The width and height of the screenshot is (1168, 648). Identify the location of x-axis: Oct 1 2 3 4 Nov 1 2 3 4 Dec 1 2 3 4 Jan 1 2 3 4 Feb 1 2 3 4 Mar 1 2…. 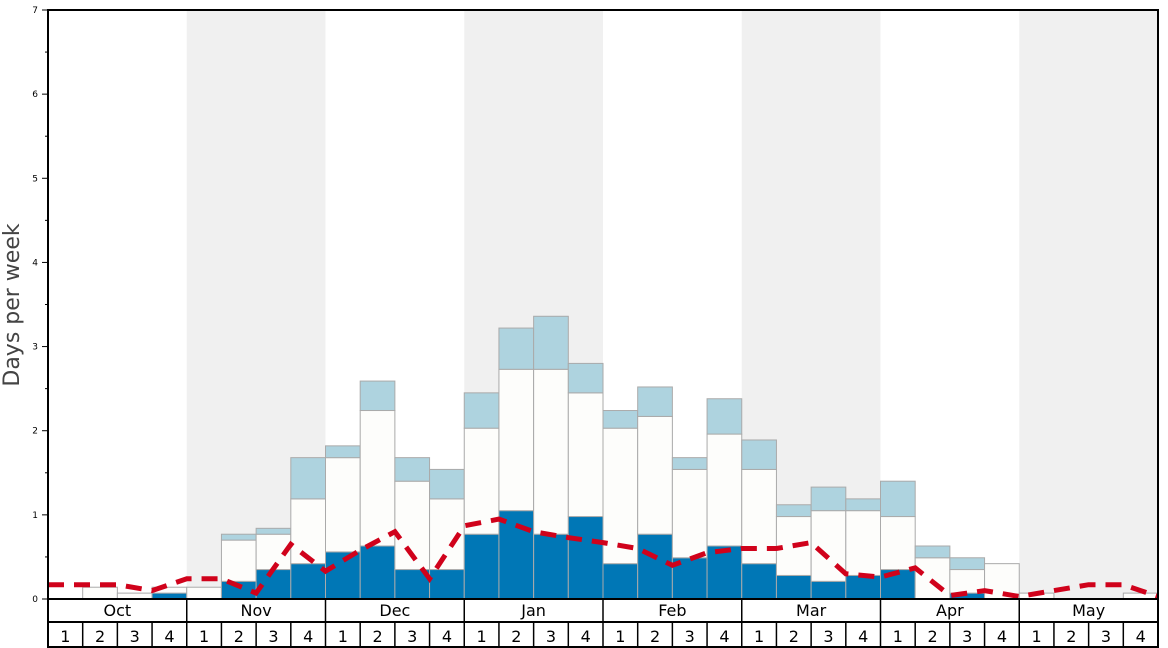
(603, 623).